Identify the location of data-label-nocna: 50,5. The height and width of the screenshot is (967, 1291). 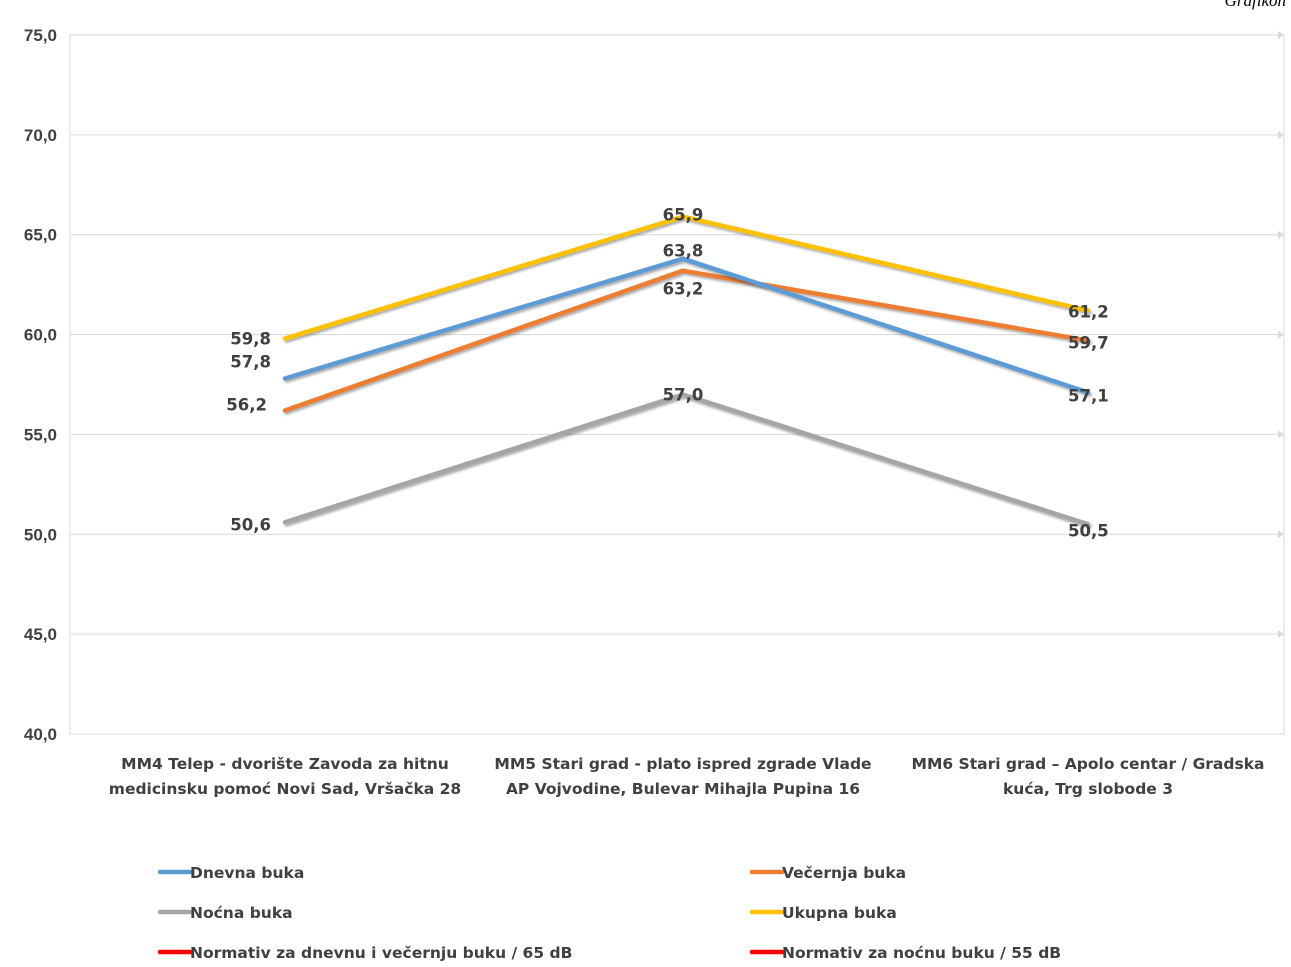
(1088, 530).